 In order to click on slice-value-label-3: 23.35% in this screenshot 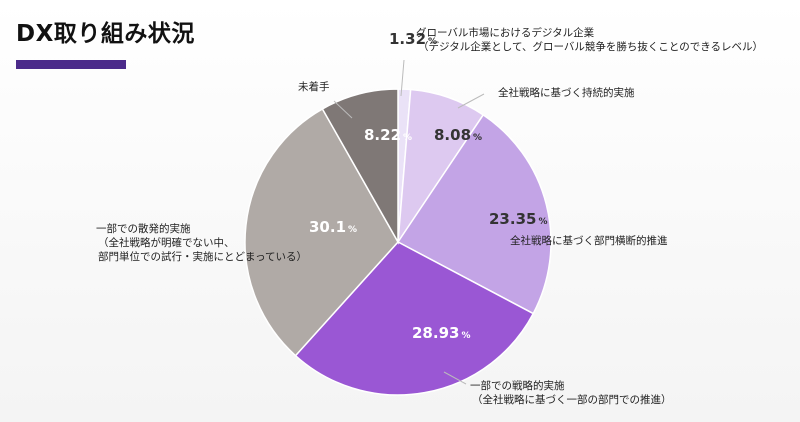, I will do `click(518, 219)`.